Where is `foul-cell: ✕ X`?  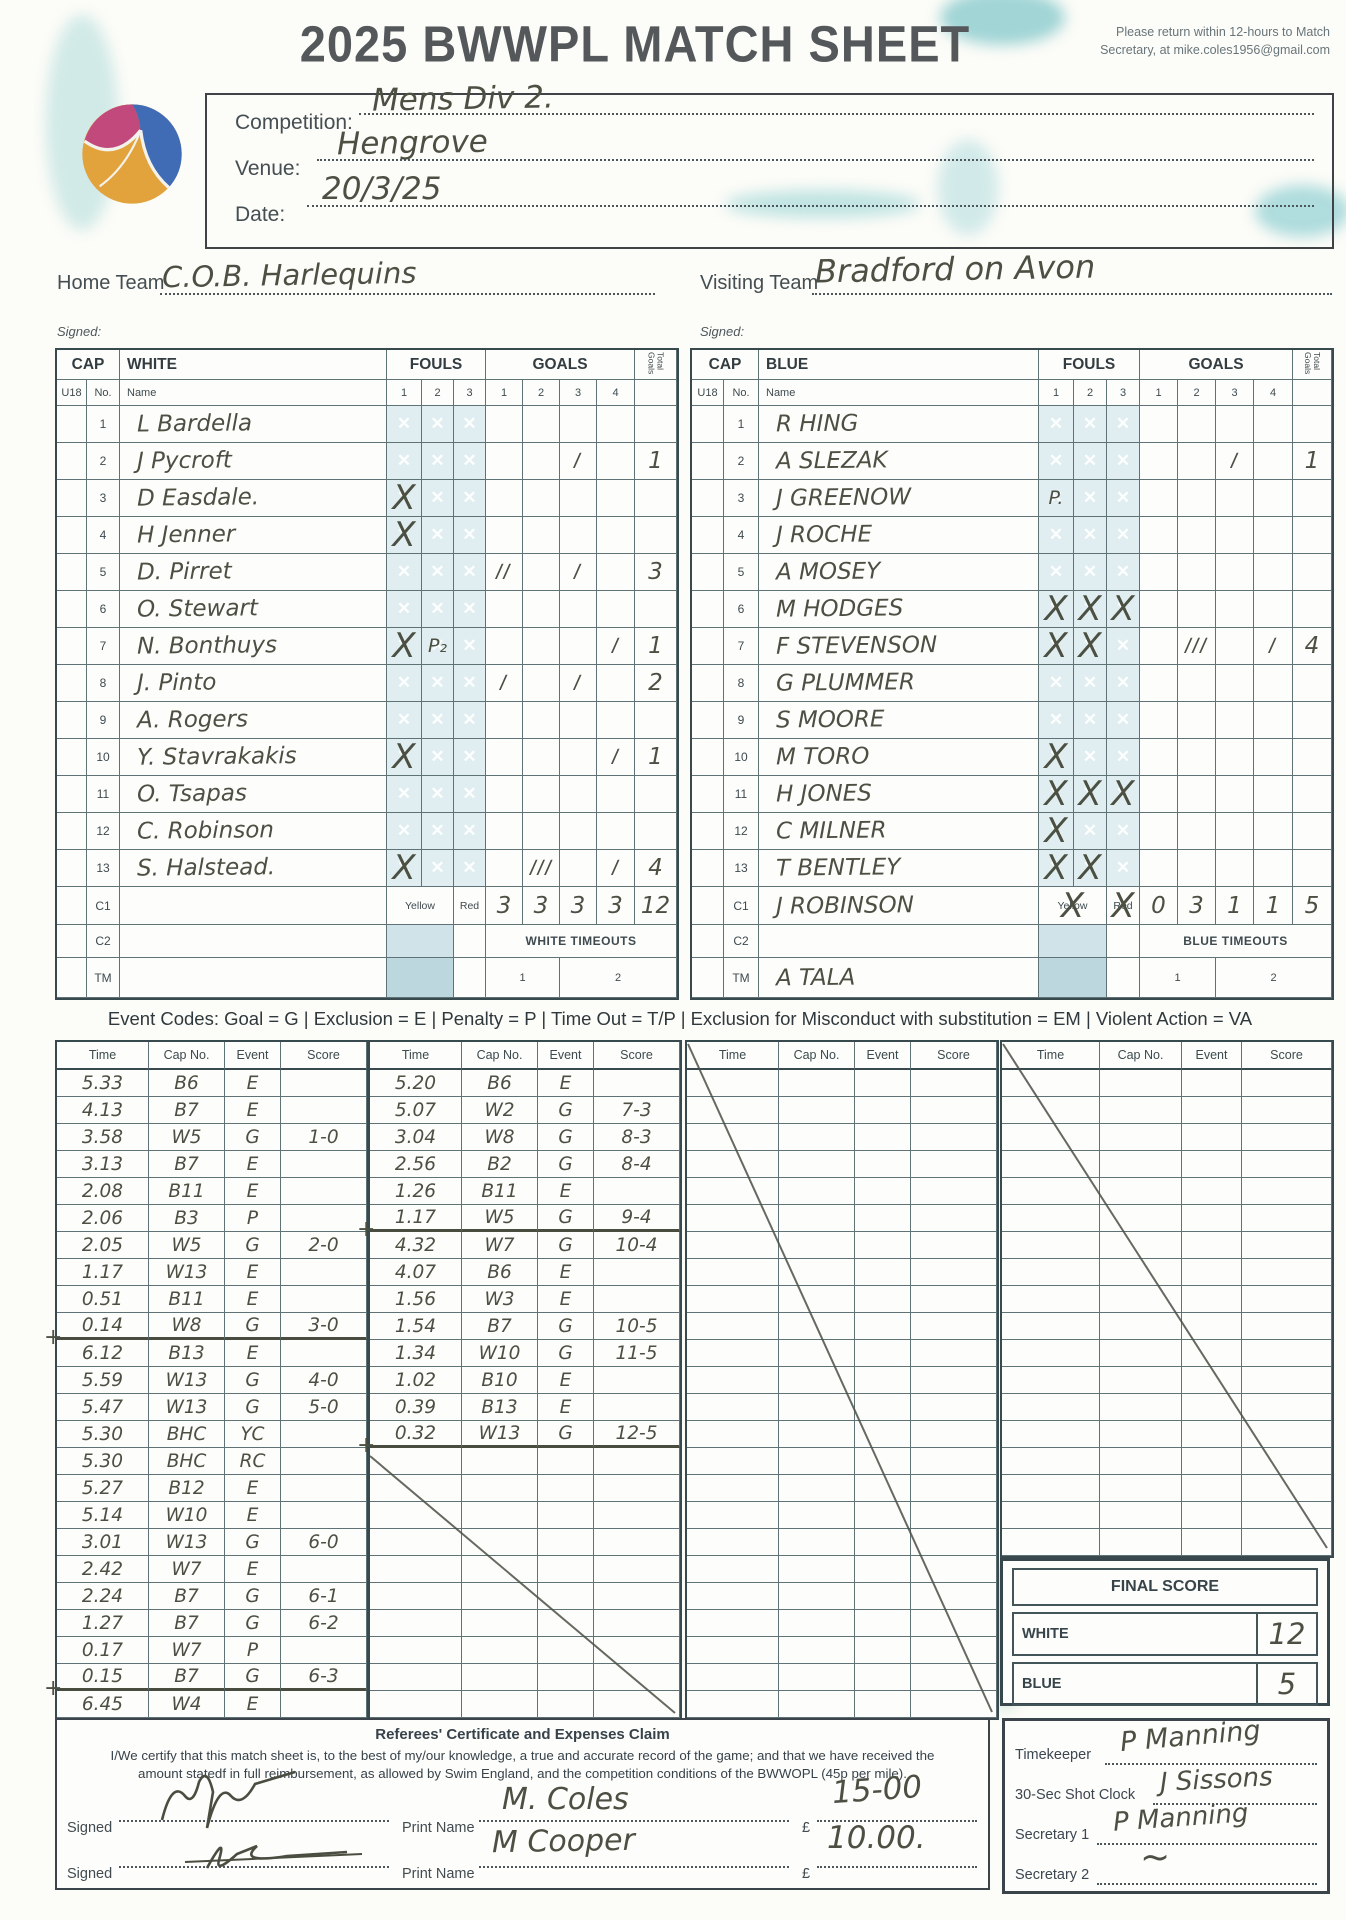 foul-cell: ✕ X is located at coordinates (1090, 609).